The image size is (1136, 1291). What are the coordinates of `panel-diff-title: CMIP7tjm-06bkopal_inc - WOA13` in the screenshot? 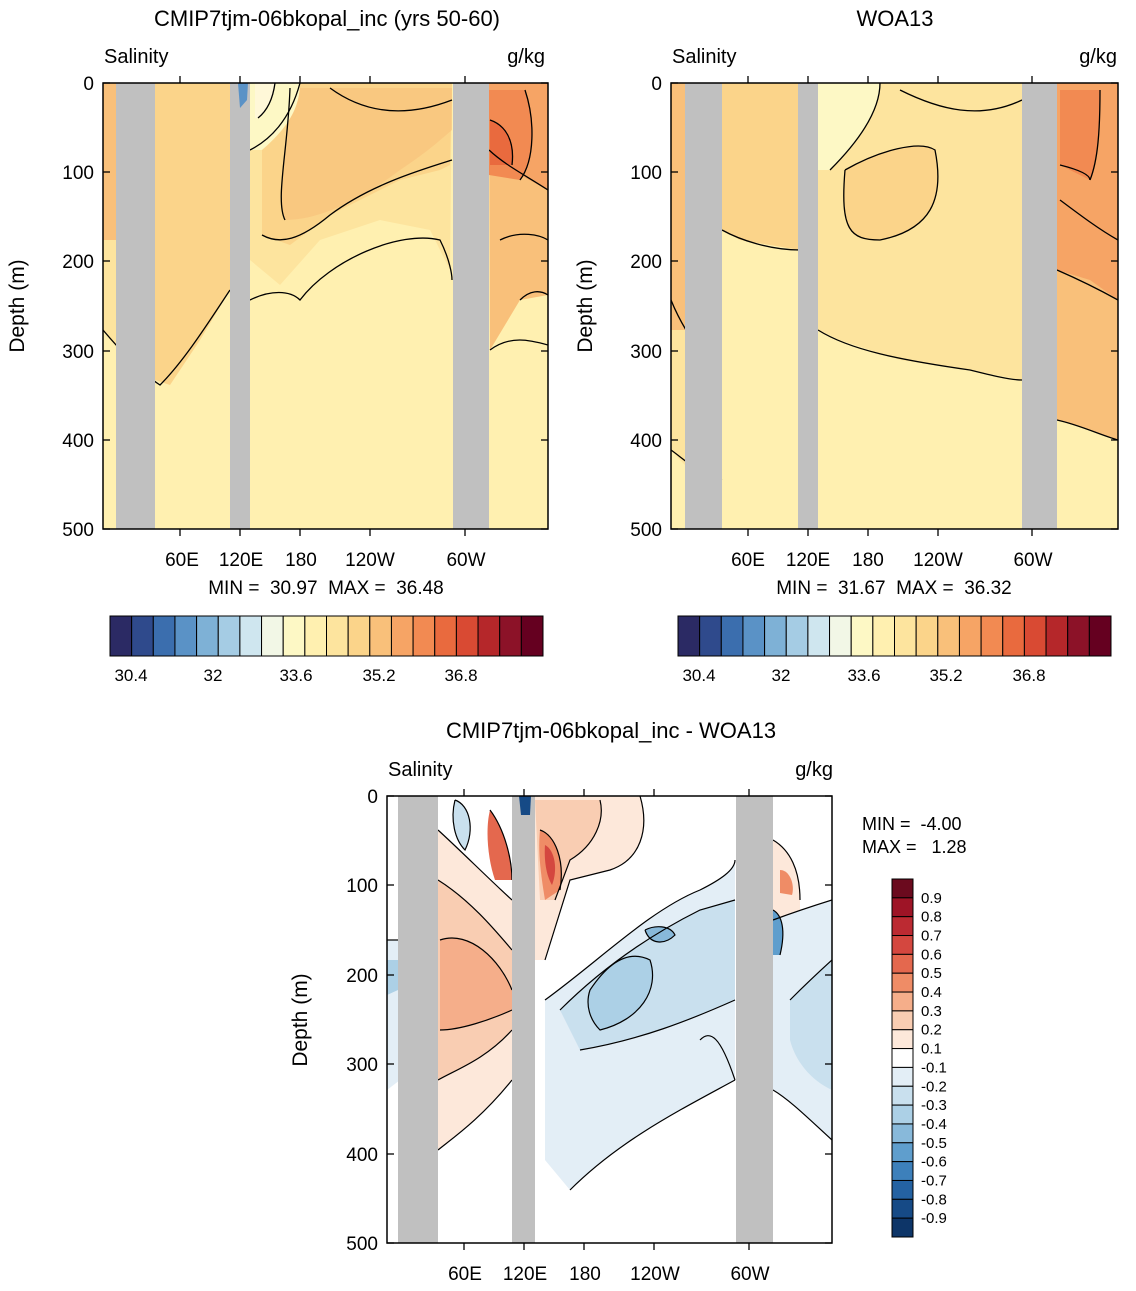 It's located at (611, 730).